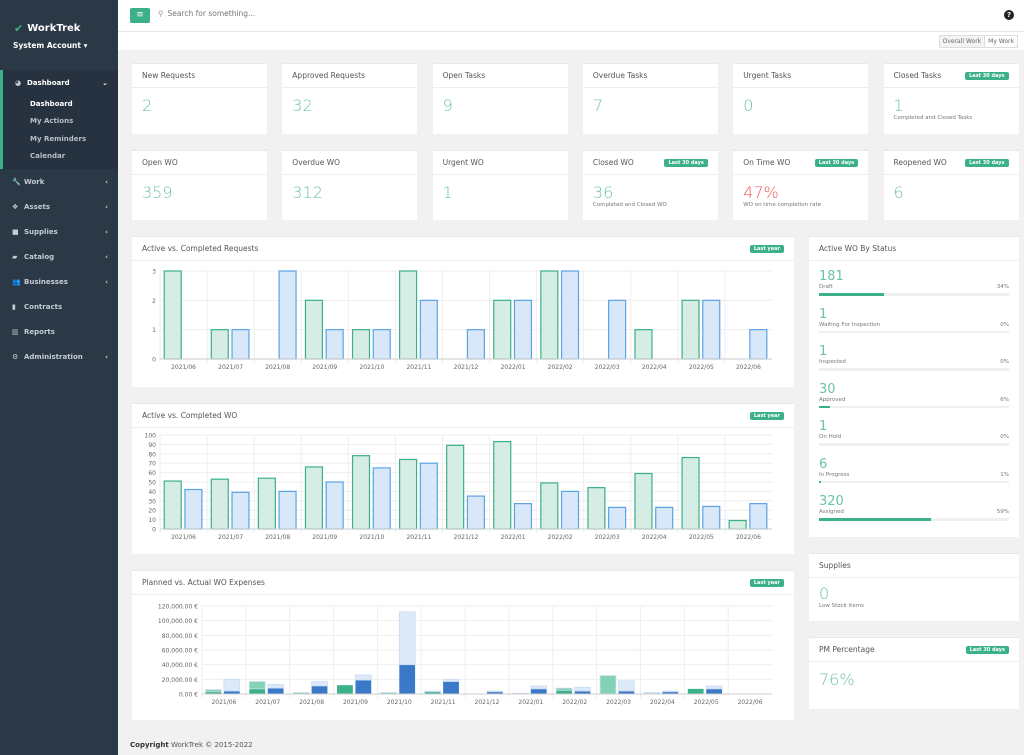 Image resolution: width=1024 pixels, height=755 pixels. Describe the element at coordinates (16, 281) in the screenshot. I see `users-icon: 👥` at that location.